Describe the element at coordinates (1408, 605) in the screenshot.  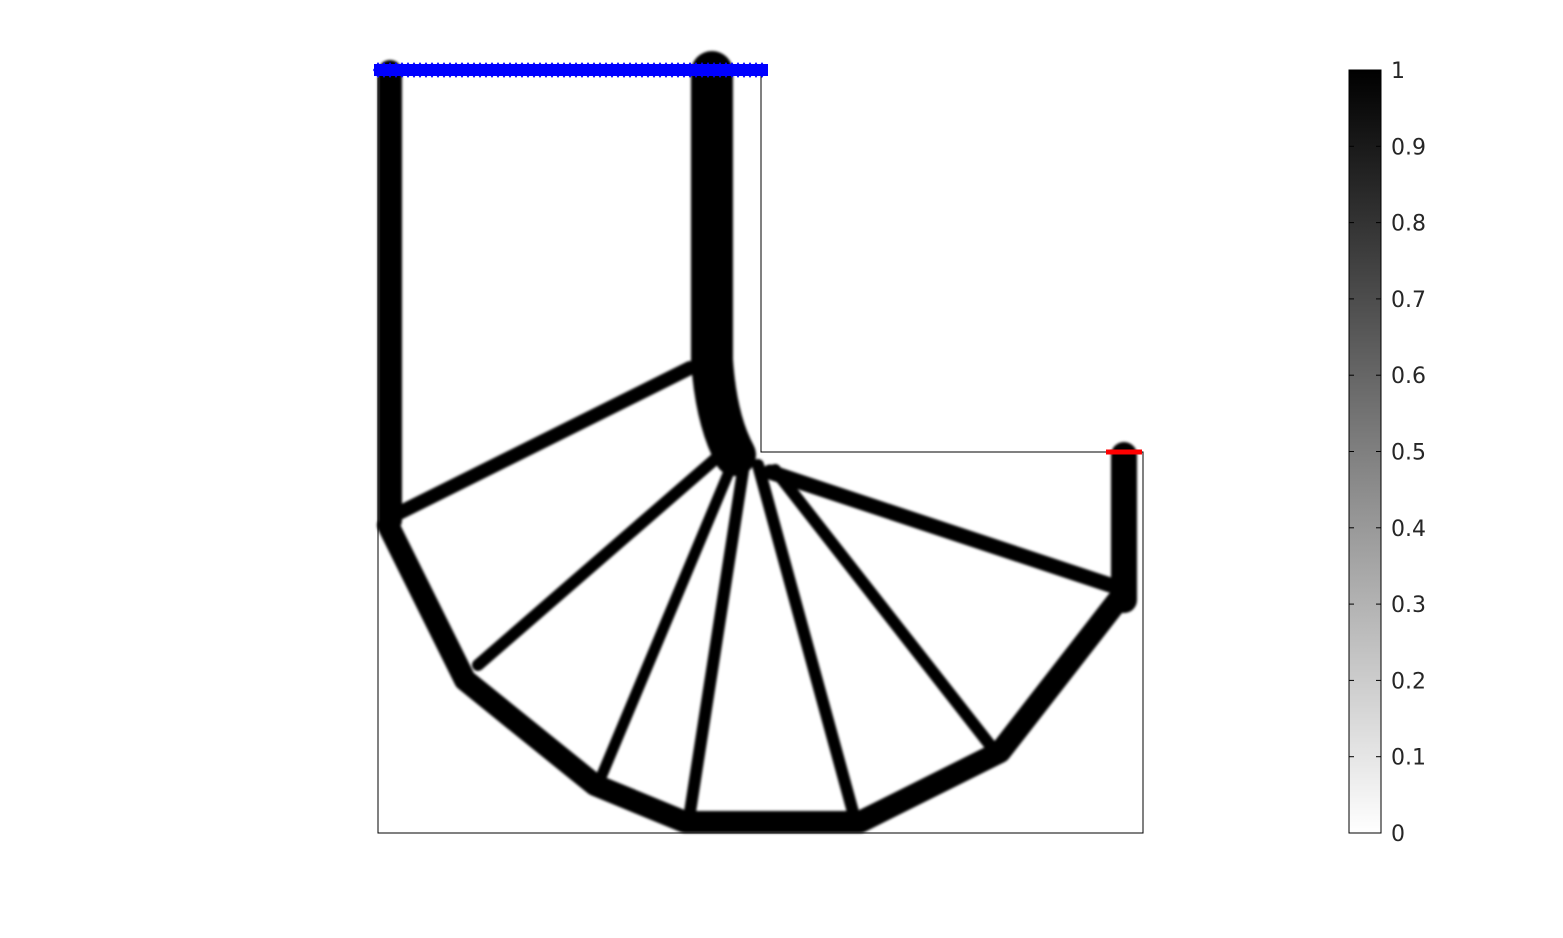
I see `colorbar-tick-label: 0.3` at that location.